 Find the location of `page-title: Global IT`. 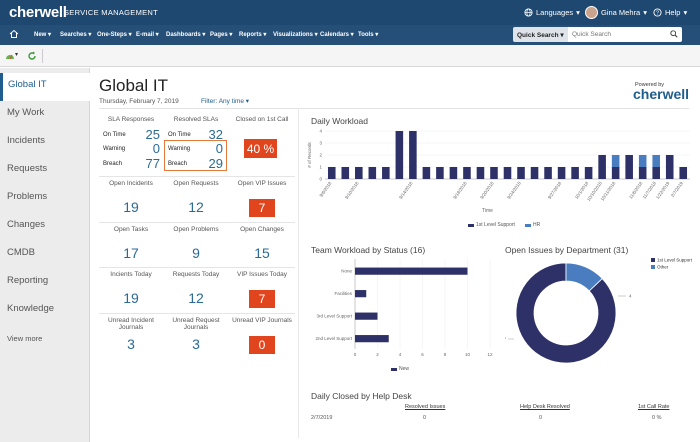

page-title: Global IT is located at coordinates (133, 85).